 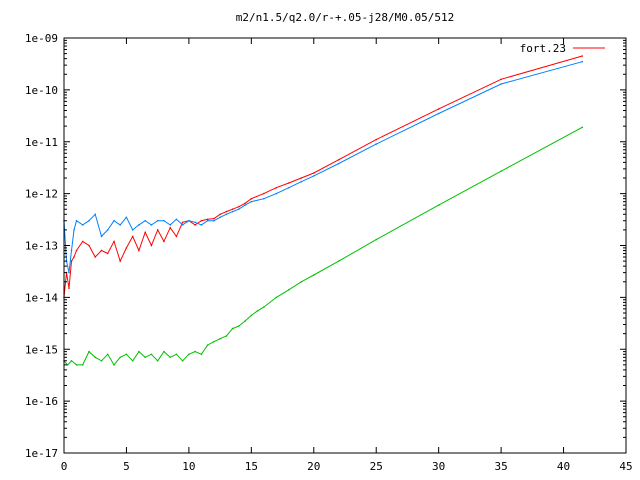 I want to click on x-tick-label: 5, so click(x=126, y=466).